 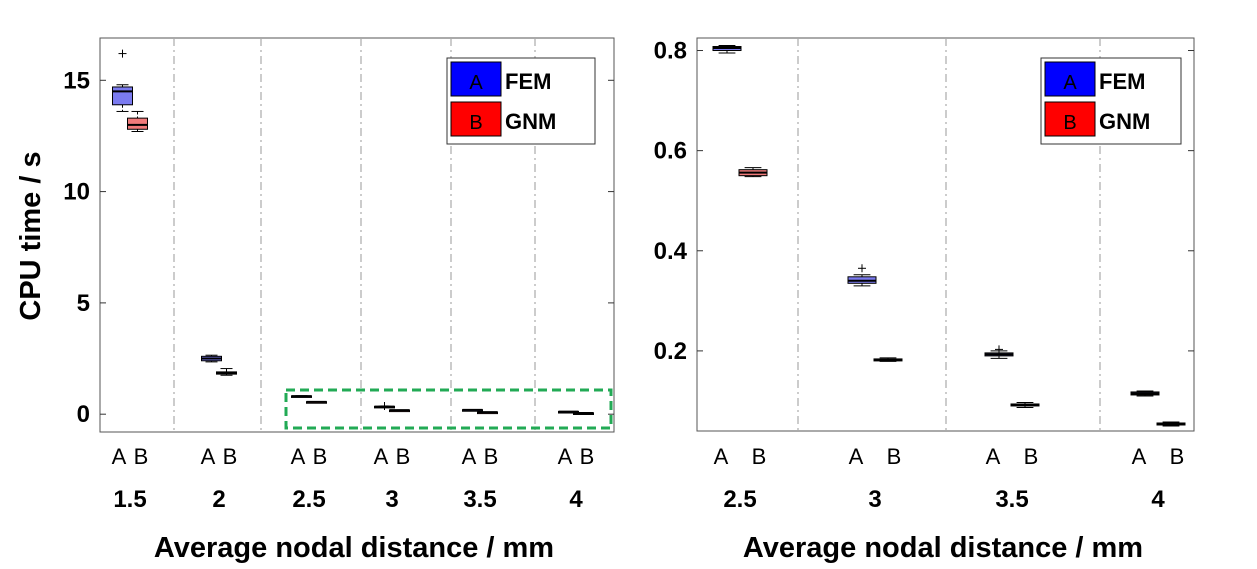 What do you see at coordinates (218, 499) in the screenshot?
I see `category-label-0-1: 2` at bounding box center [218, 499].